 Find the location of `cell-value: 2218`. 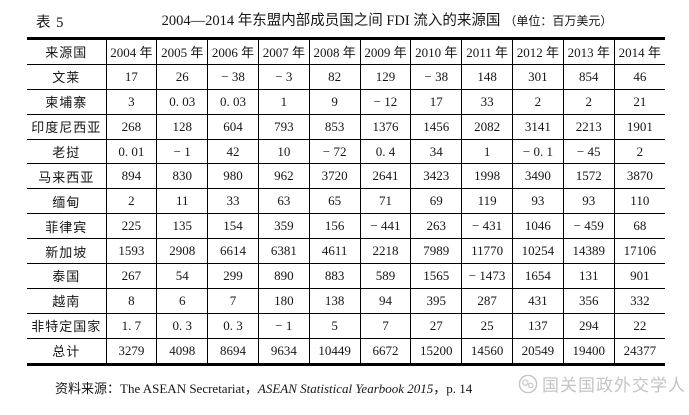

cell-value: 2218 is located at coordinates (385, 251).